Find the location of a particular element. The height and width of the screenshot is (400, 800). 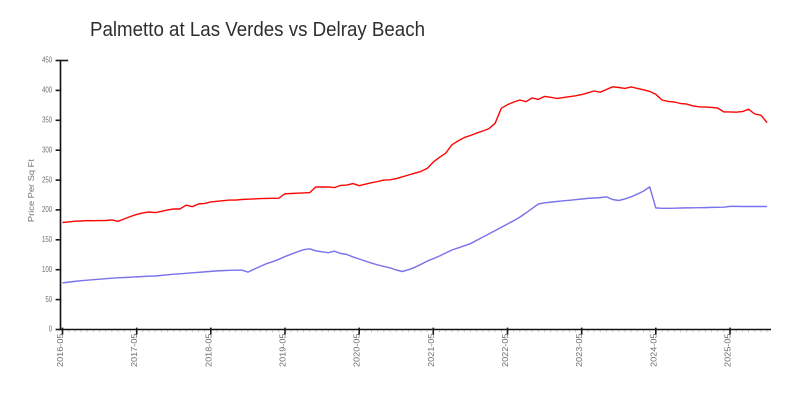

svg-text: 100 is located at coordinates (47, 269).